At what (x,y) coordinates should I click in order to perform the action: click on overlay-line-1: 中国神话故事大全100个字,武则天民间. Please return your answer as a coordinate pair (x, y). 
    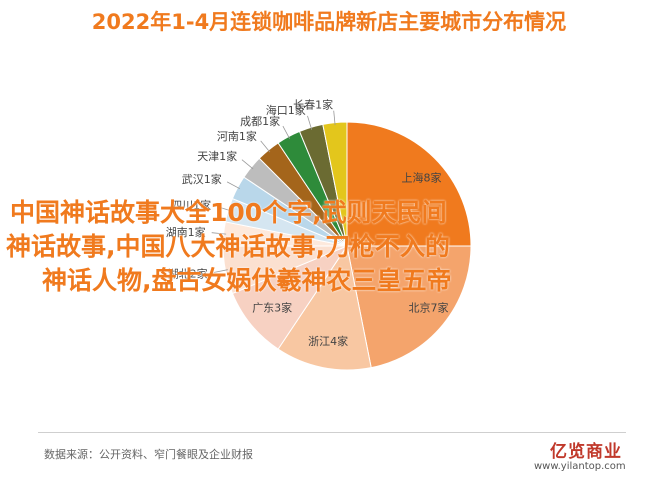
    Looking at the image, I should click on (228, 212).